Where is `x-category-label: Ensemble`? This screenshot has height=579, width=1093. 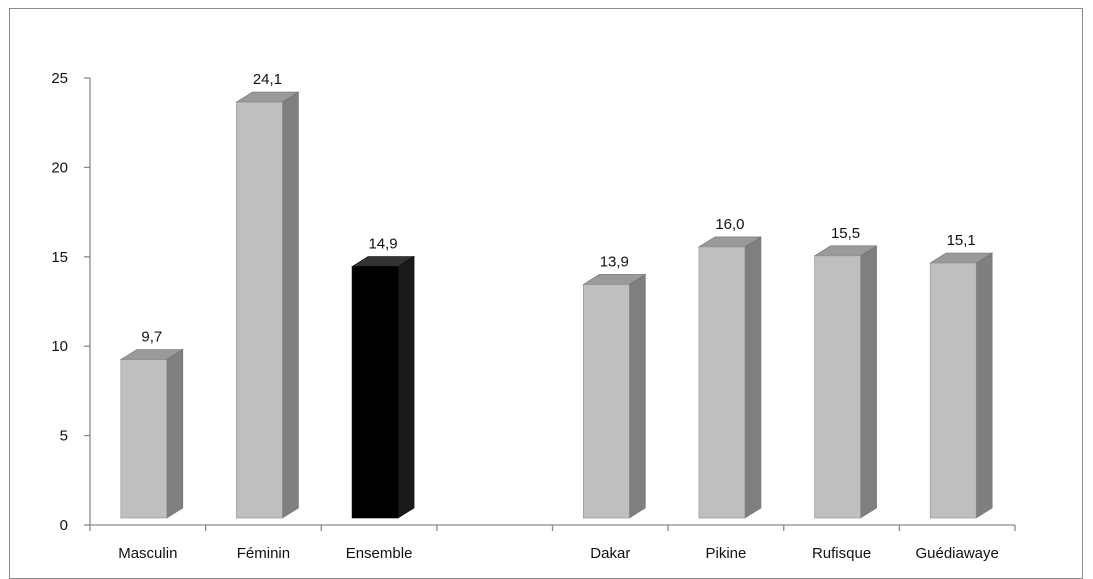
x-category-label: Ensemble is located at coordinates (379, 553).